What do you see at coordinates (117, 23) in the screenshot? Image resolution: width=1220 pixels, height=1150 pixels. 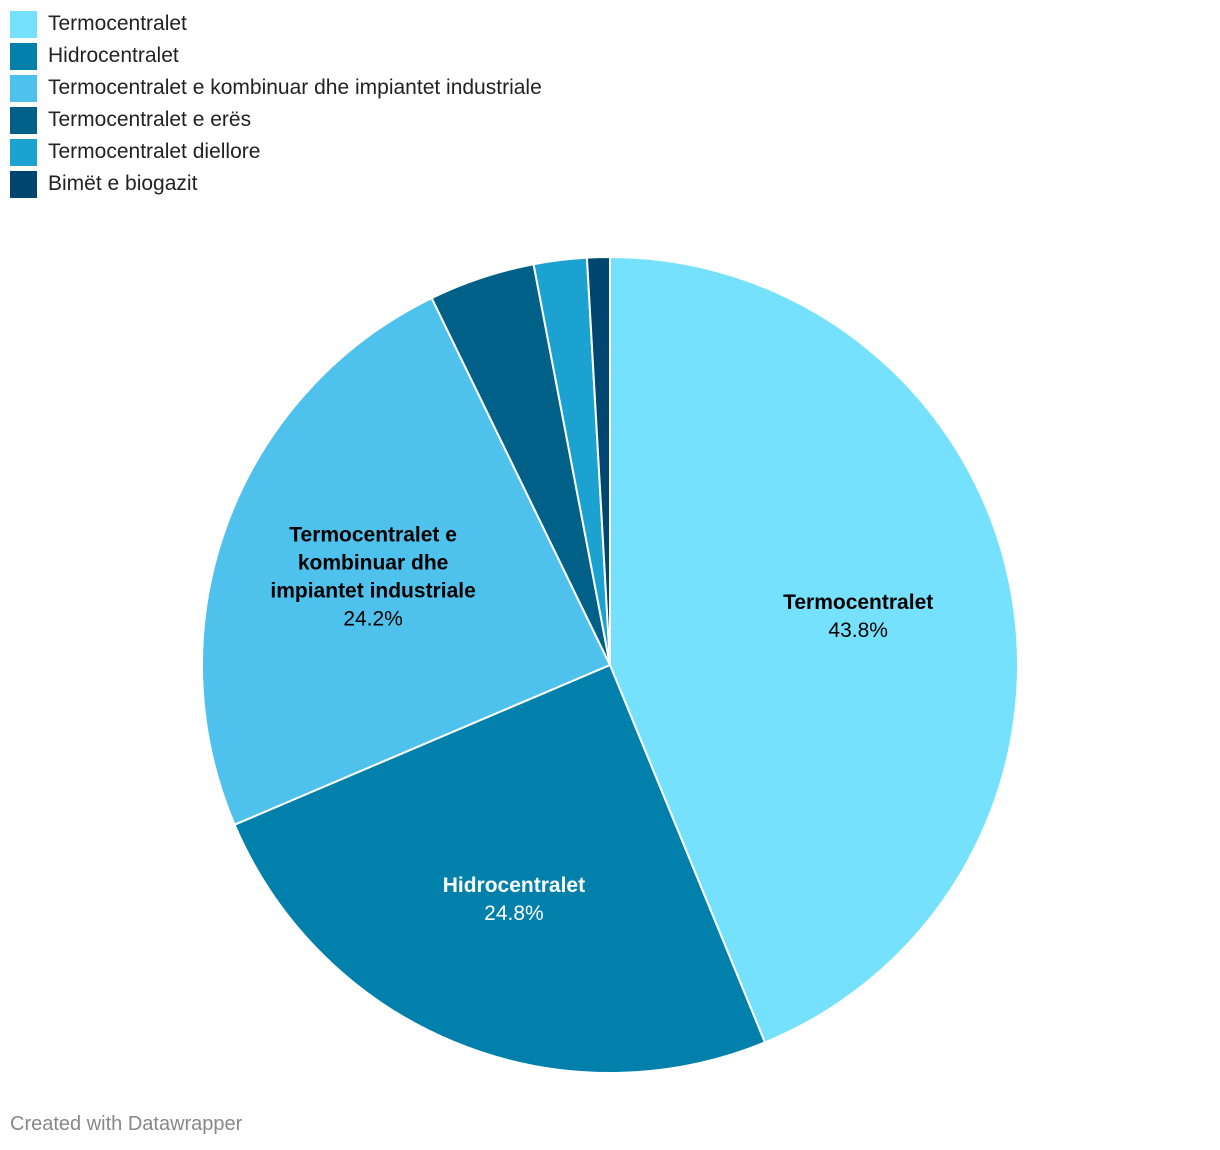 I see `legend-label: Termocentralet` at bounding box center [117, 23].